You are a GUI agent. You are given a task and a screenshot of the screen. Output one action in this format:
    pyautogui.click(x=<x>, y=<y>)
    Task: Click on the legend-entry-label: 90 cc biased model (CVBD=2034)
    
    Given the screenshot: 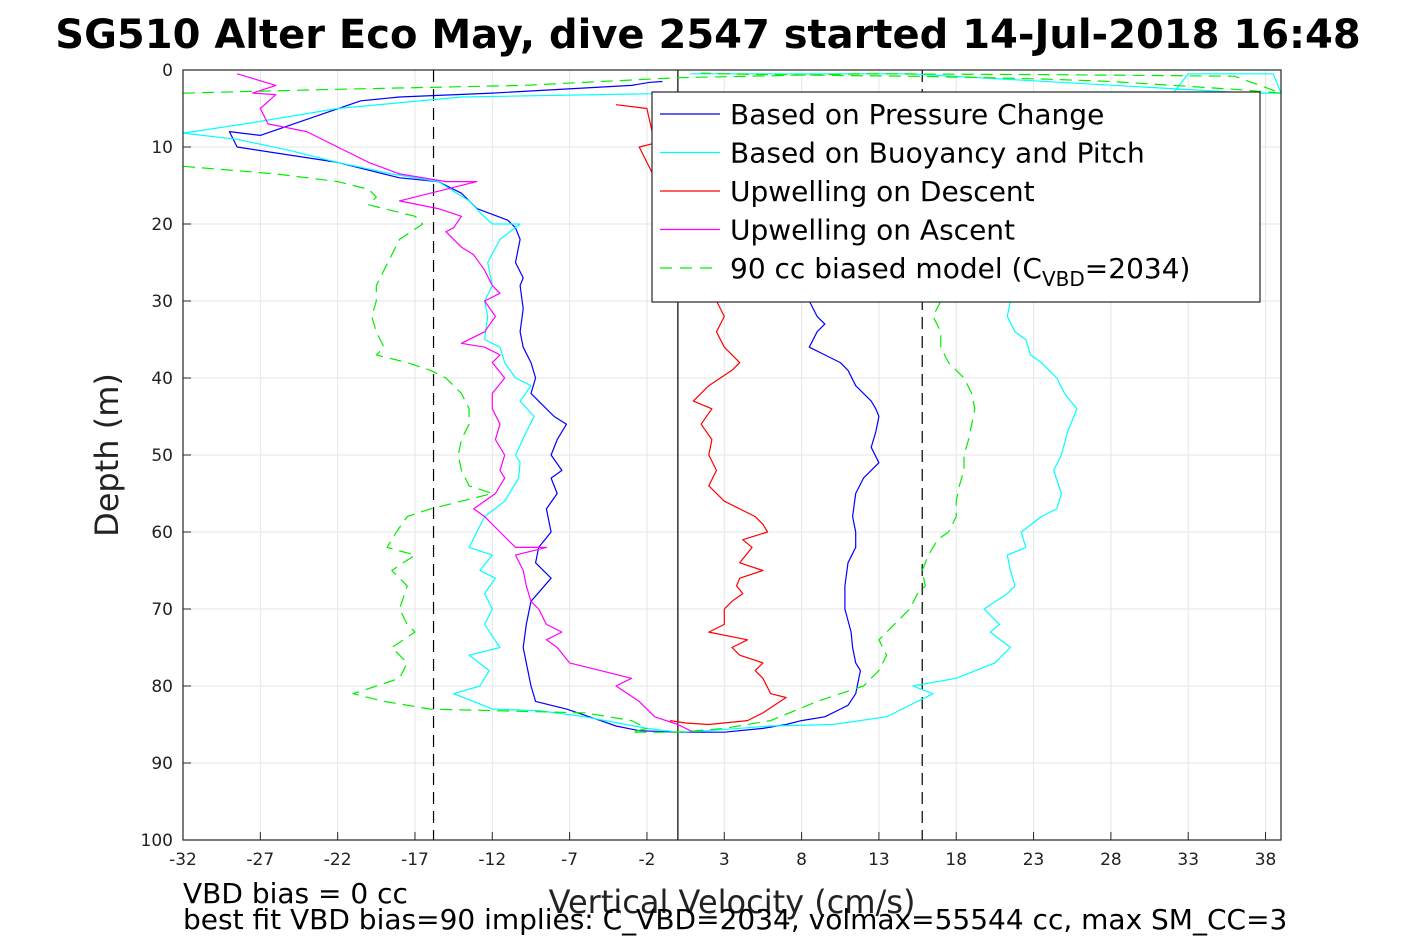 What is the action you would take?
    pyautogui.click(x=960, y=271)
    